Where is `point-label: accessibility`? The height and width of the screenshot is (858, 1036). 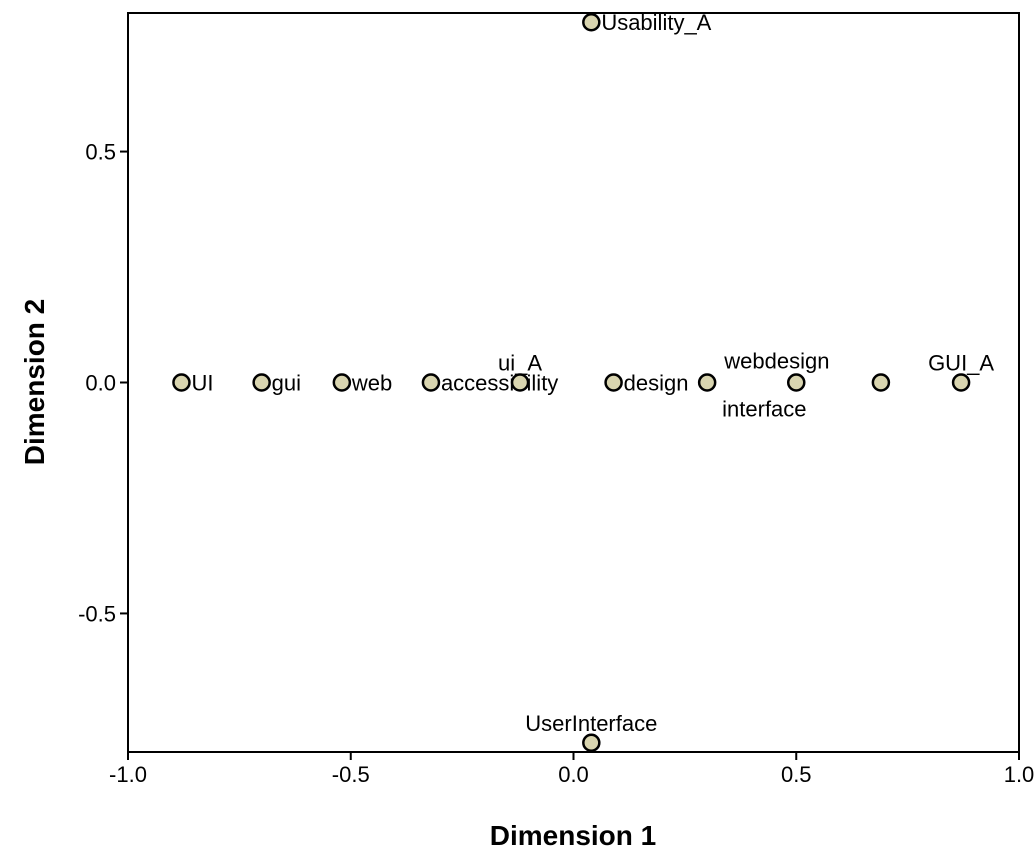
point-label: accessibility is located at coordinates (499, 383).